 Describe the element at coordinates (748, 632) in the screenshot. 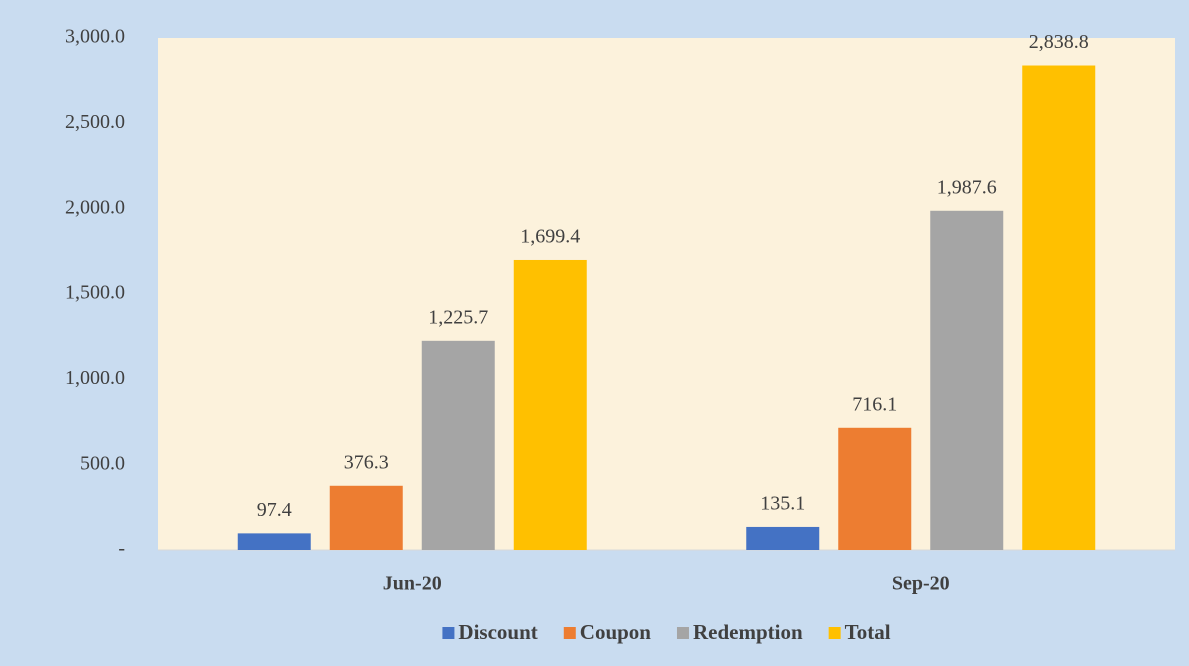

I see `legend-label: Redemption` at that location.